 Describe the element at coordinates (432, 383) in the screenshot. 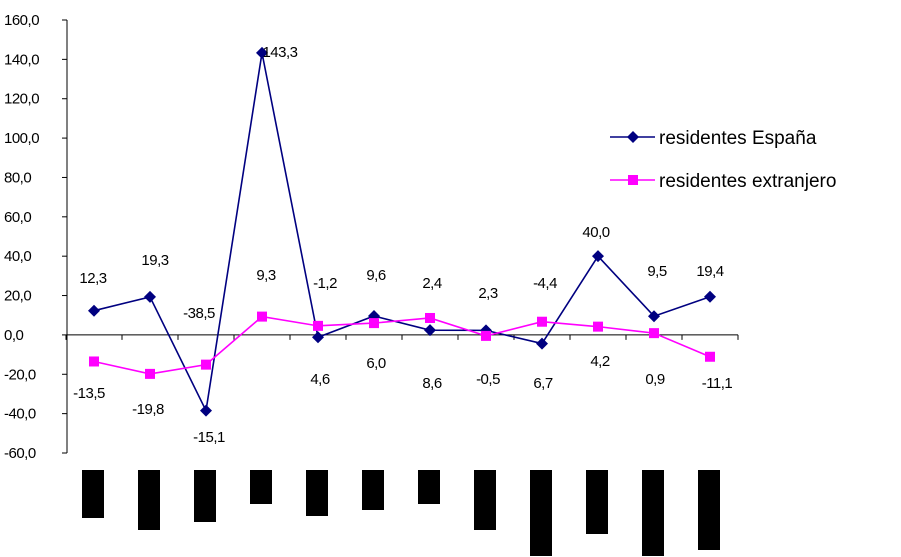

I see `data-label-residentes-extranjero: 8,6` at that location.